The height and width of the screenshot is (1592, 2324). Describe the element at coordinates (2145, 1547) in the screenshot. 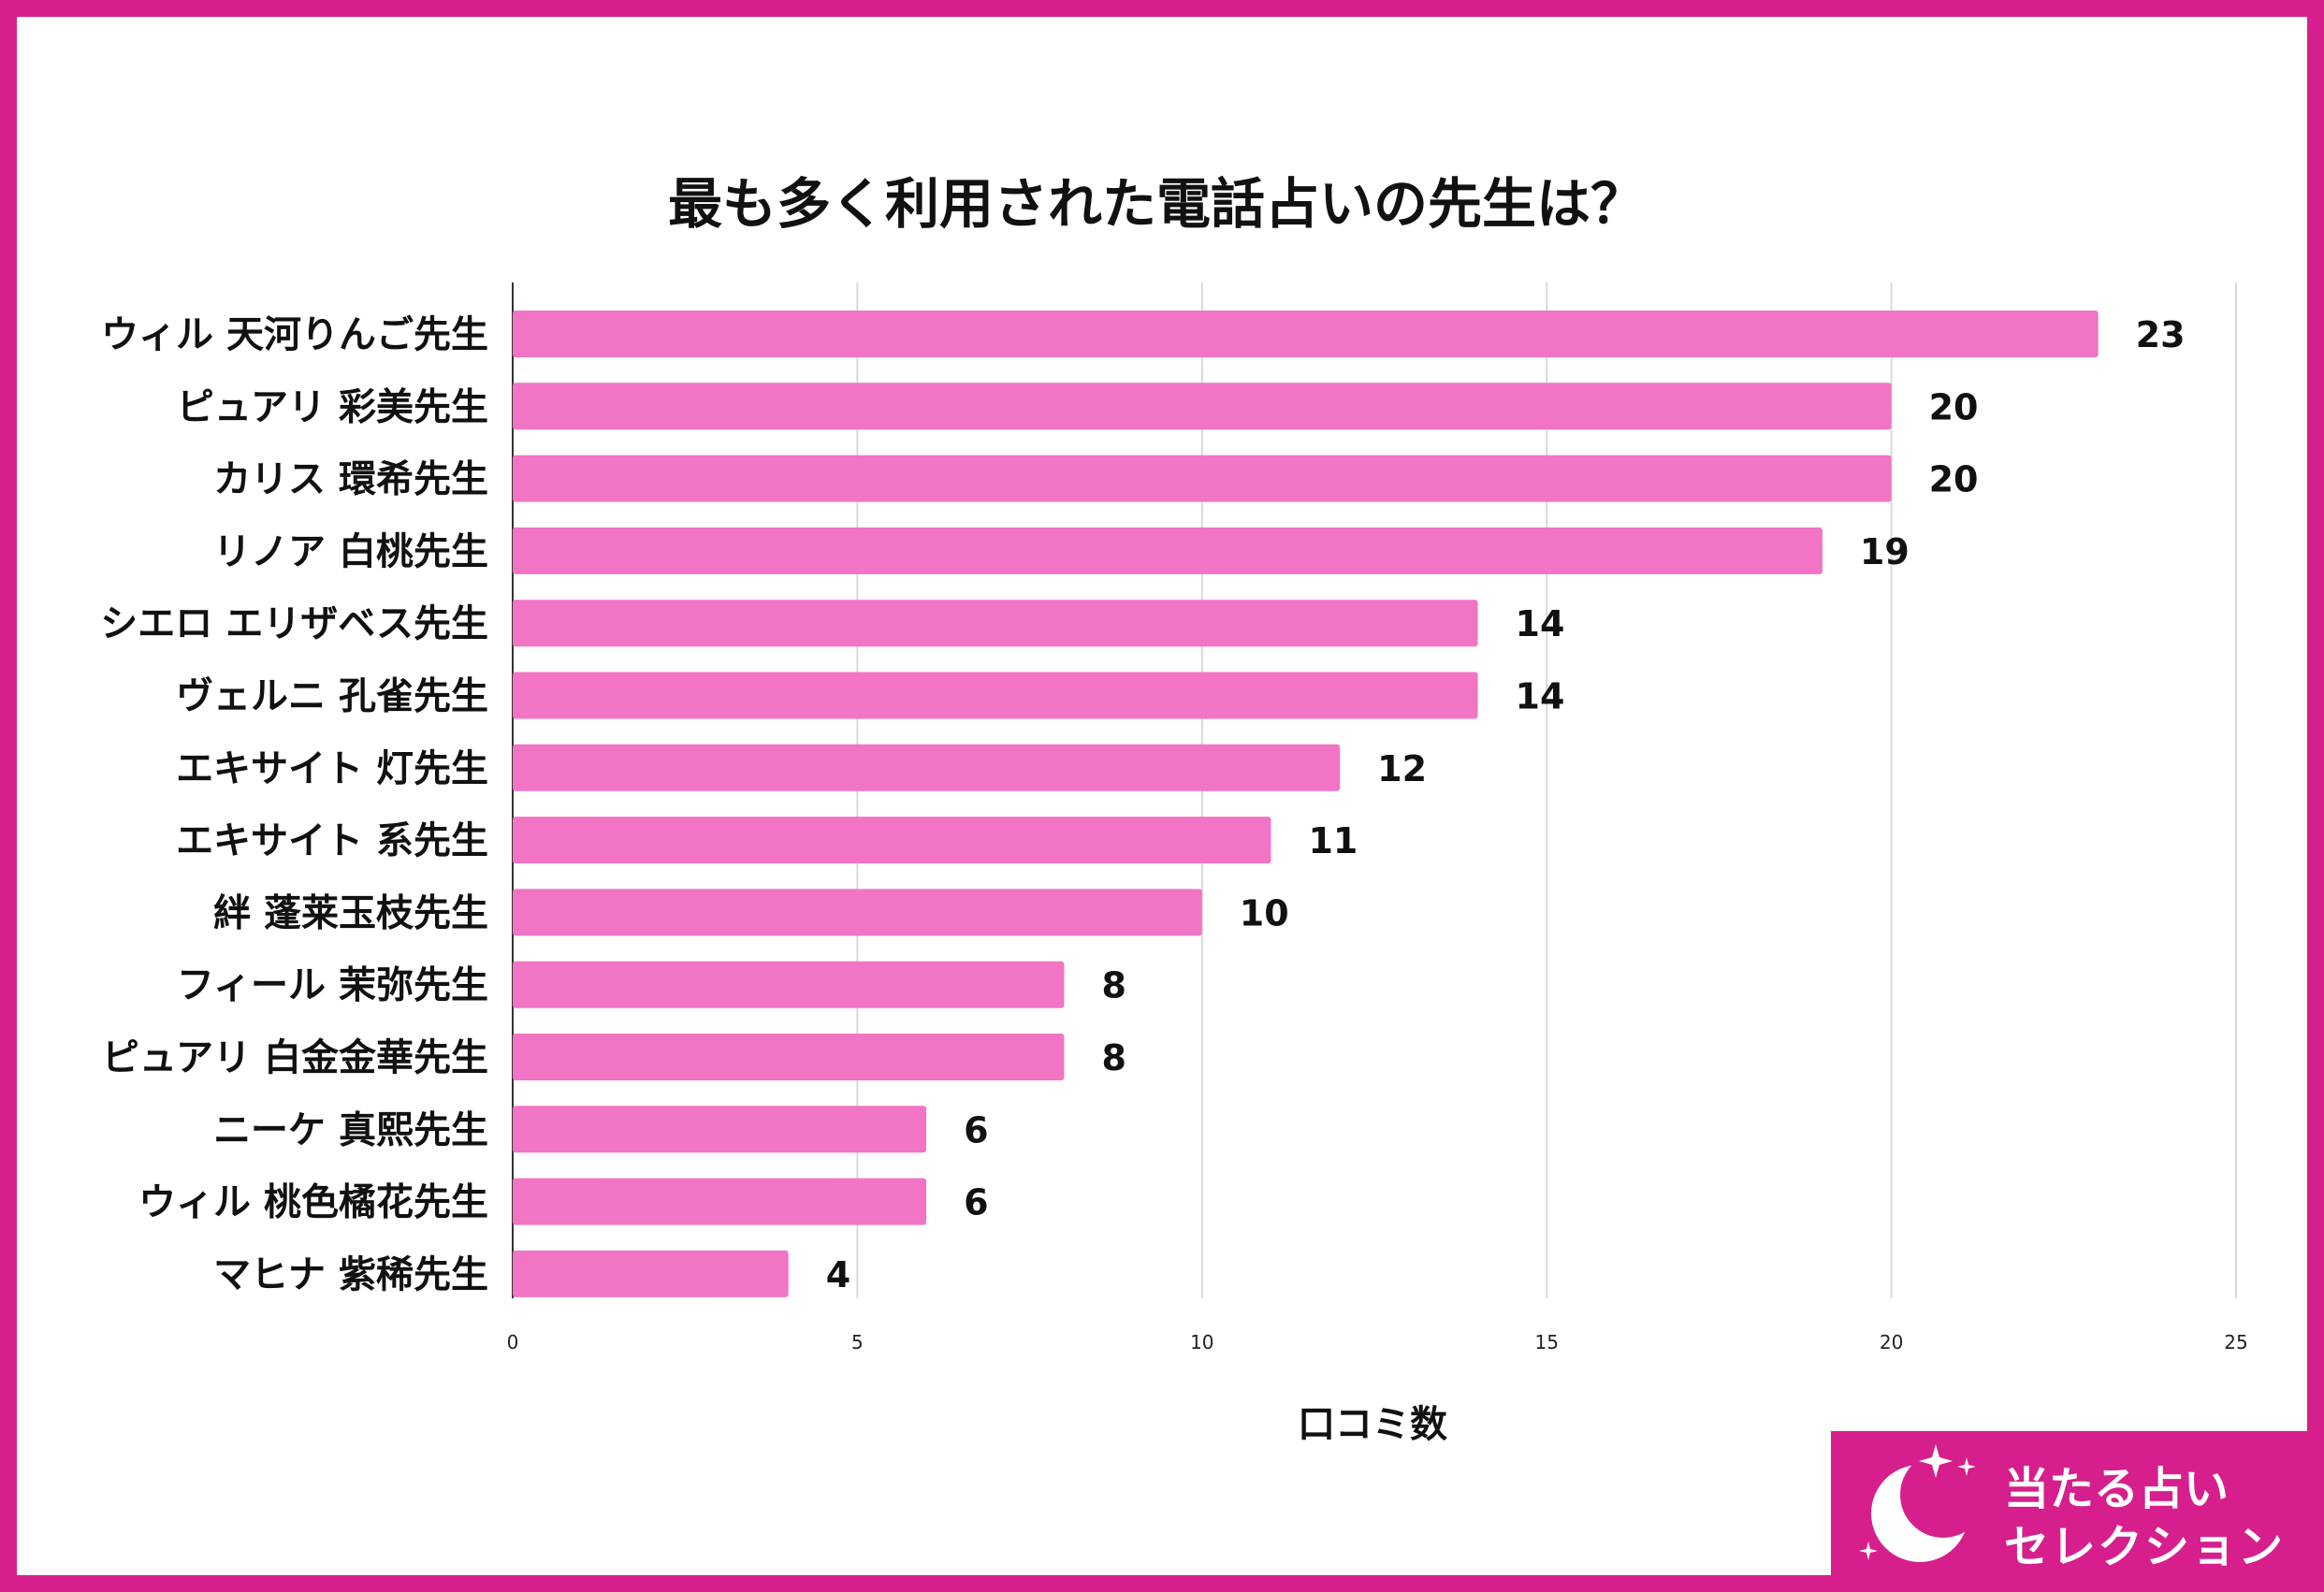

I see `badge-title-line2: セレクション` at that location.